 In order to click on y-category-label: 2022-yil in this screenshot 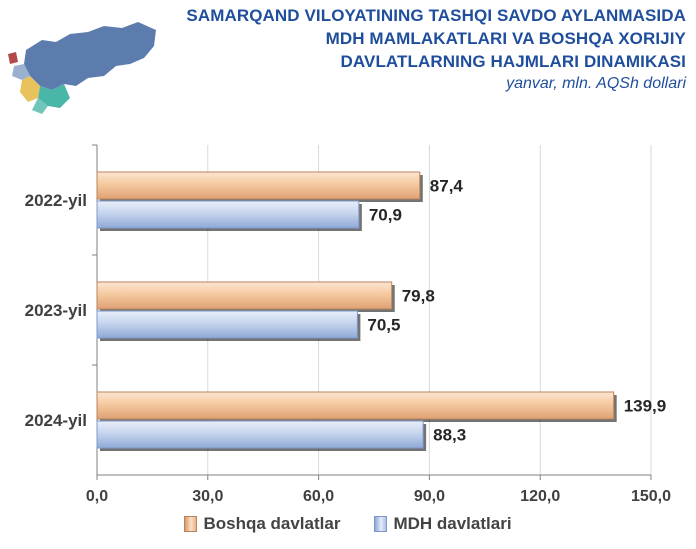, I will do `click(56, 200)`.